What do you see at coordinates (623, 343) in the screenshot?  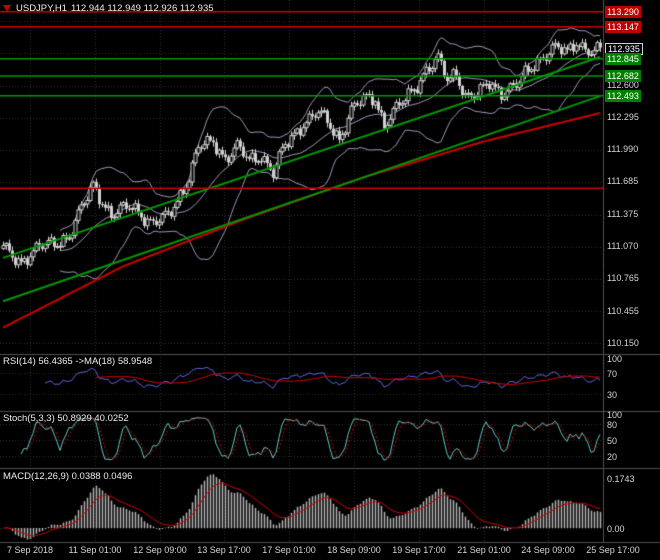 I see `price-scale-label: 110.150` at bounding box center [623, 343].